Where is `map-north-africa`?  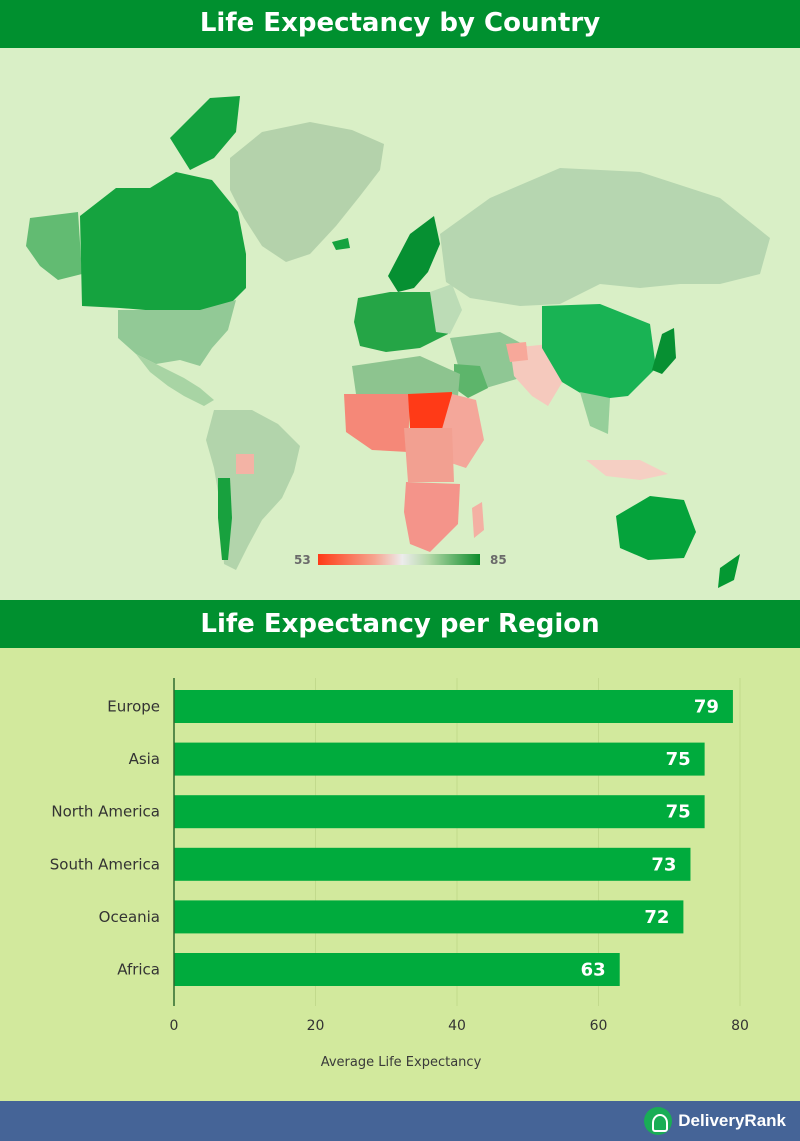 map-north-africa is located at coordinates (406, 376).